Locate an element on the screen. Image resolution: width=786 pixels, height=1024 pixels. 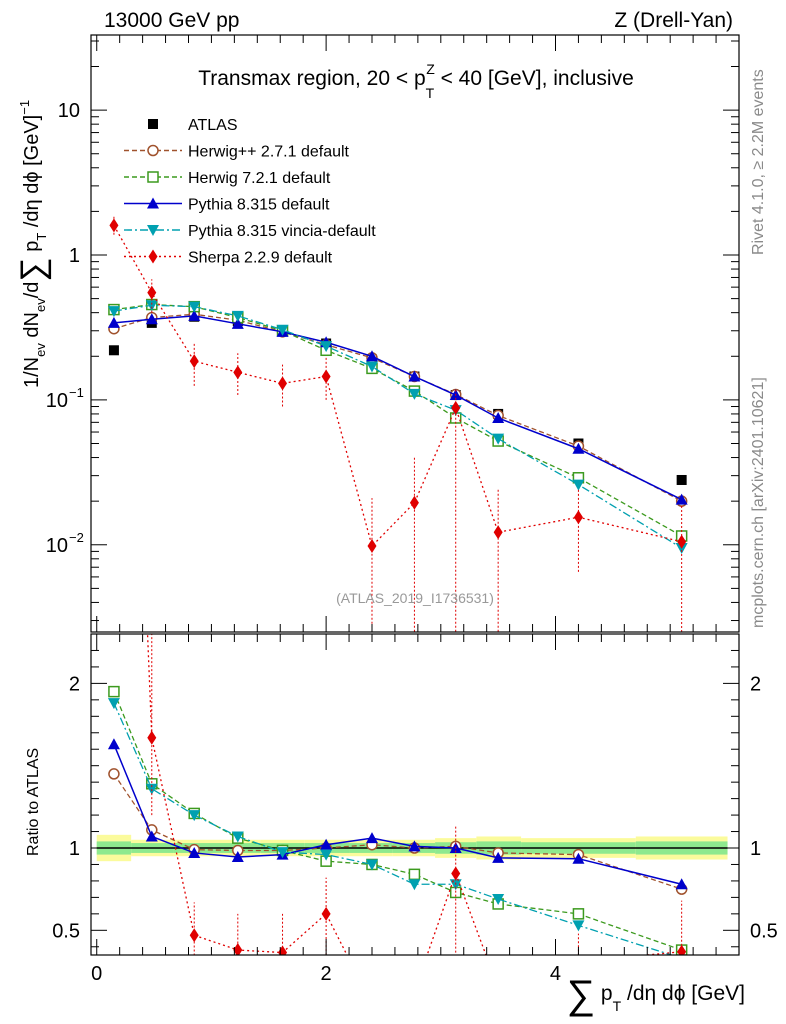
legend-entry: Pythia 8.315 vincia-default is located at coordinates (250, 231).